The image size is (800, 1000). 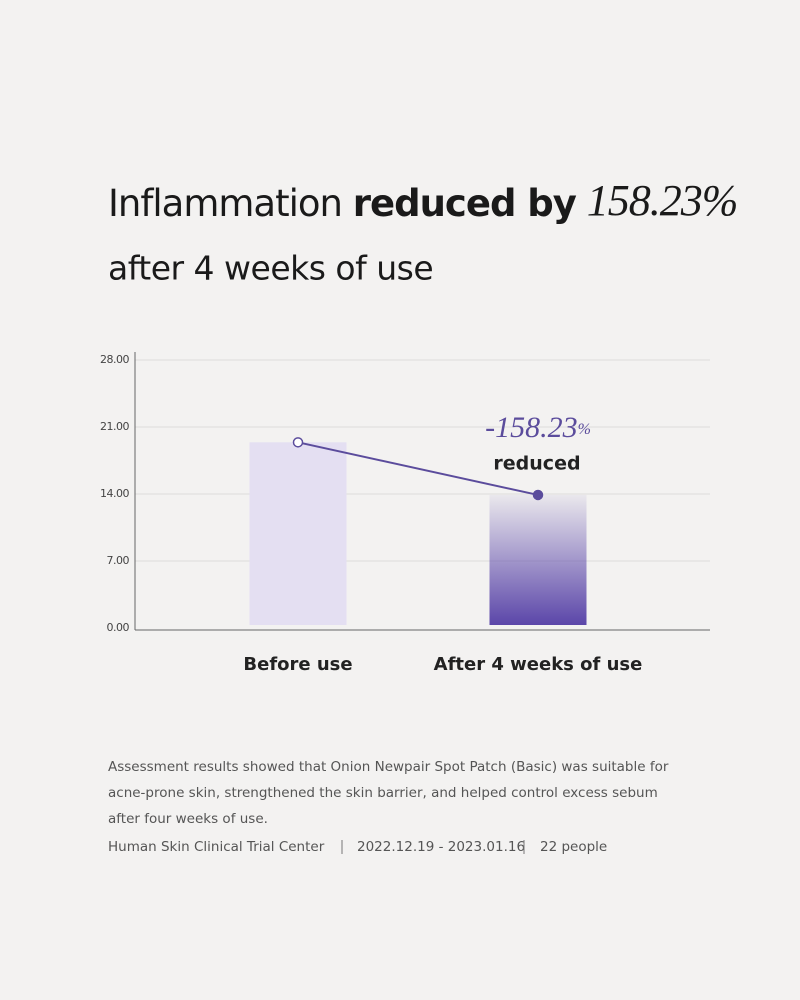 What do you see at coordinates (216, 847) in the screenshot?
I see `source-center: Human Skin Clinical Trial Center` at bounding box center [216, 847].